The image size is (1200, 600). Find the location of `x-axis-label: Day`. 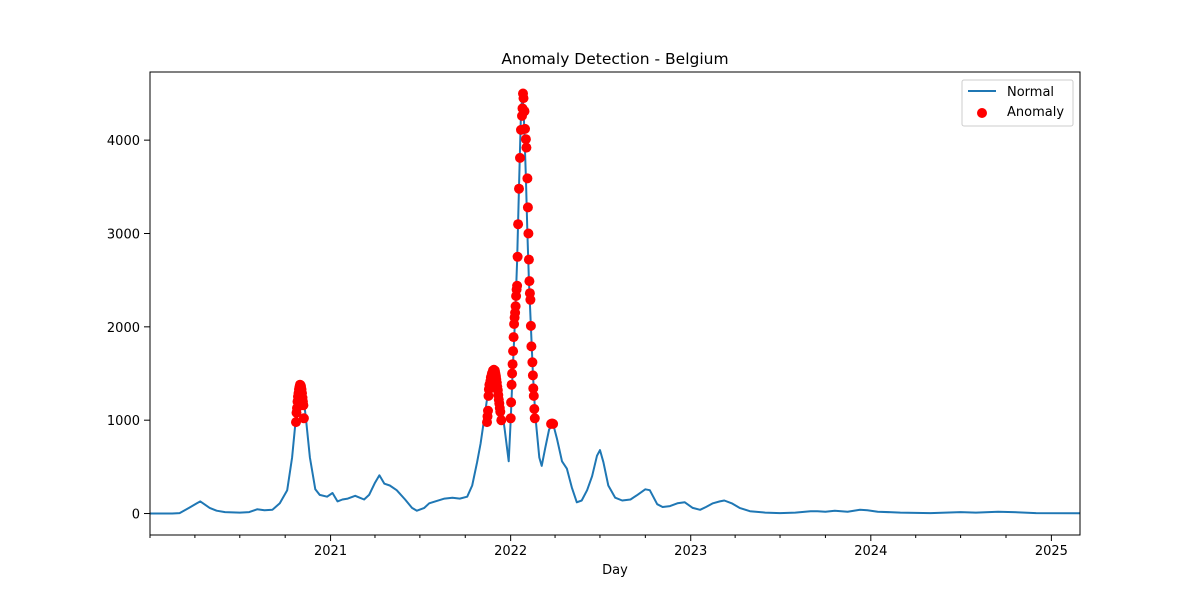

x-axis-label: Day is located at coordinates (615, 570).